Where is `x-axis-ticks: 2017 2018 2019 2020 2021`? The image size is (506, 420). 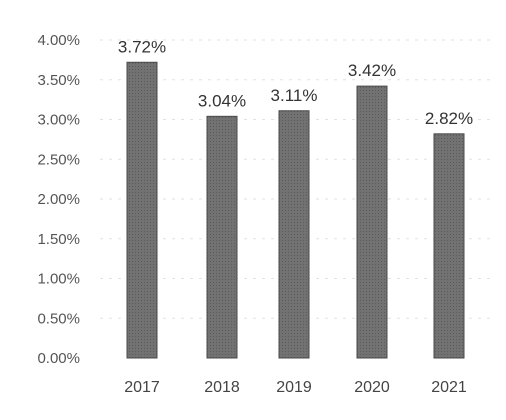
x-axis-ticks: 2017 2018 2019 2020 2021 is located at coordinates (295, 387).